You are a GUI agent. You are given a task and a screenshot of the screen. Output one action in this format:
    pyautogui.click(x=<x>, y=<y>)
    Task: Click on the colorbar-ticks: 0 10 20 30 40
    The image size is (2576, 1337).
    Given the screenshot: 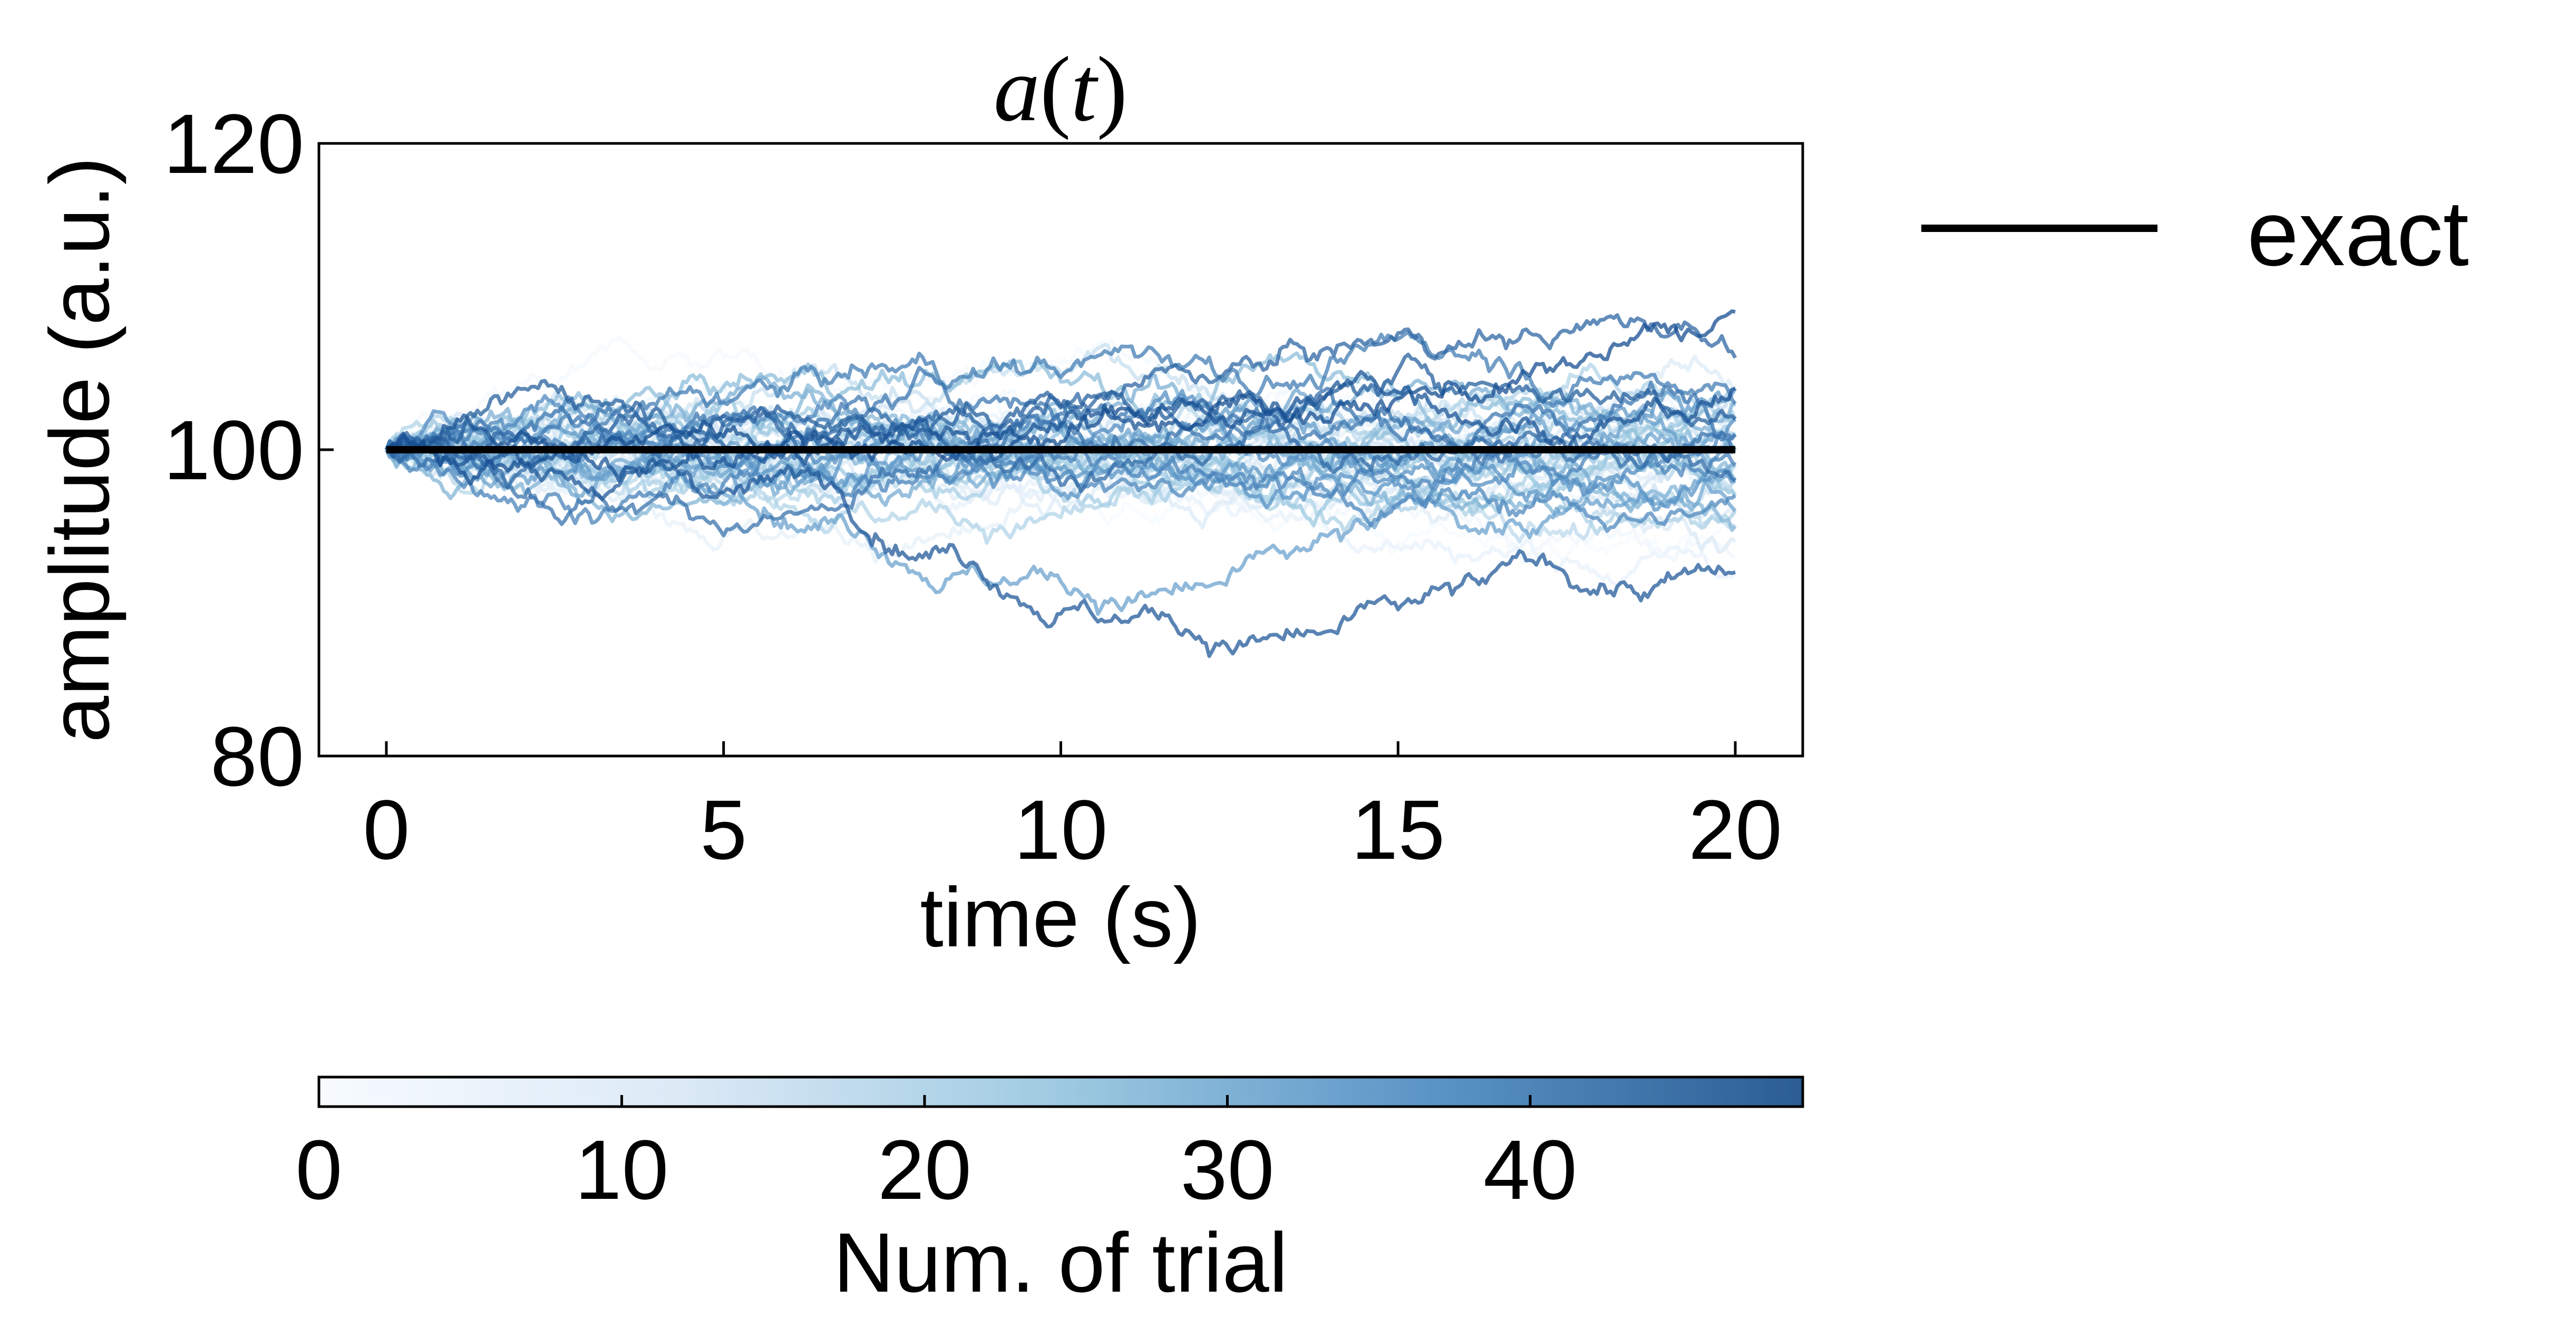 What is the action you would take?
    pyautogui.click(x=936, y=1156)
    